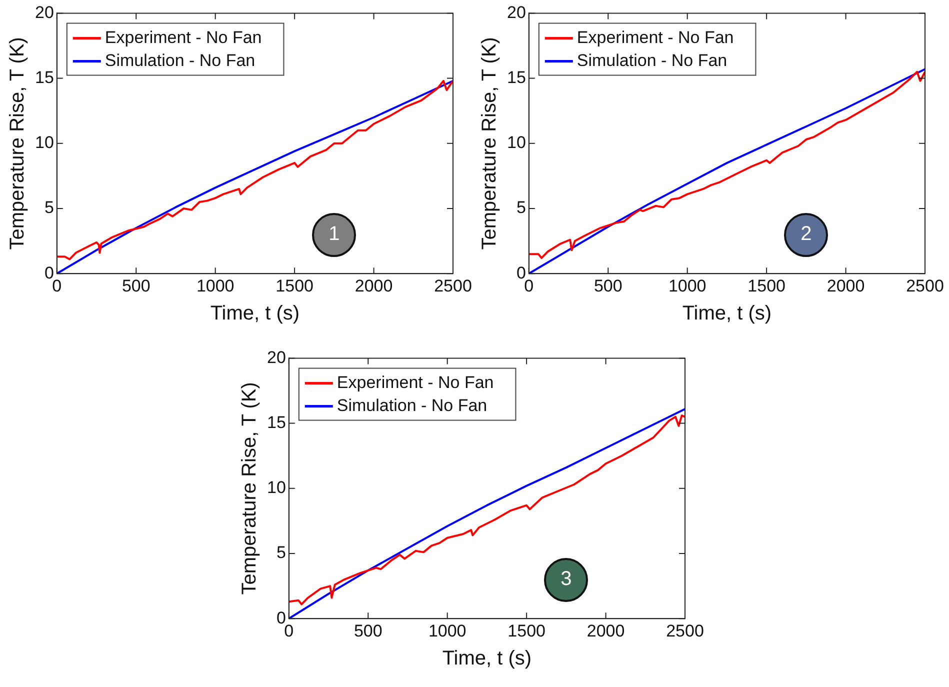  What do you see at coordinates (334, 234) in the screenshot?
I see `circle-badge: 1` at bounding box center [334, 234].